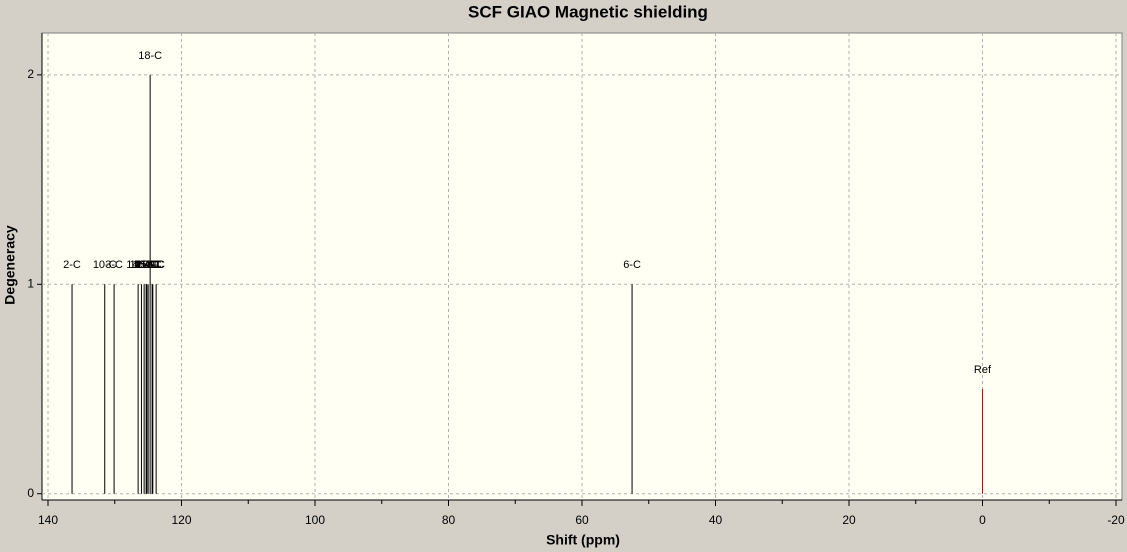 The height and width of the screenshot is (552, 1127). Describe the element at coordinates (10, 265) in the screenshot. I see `y-axis-label: Degeneracy` at that location.